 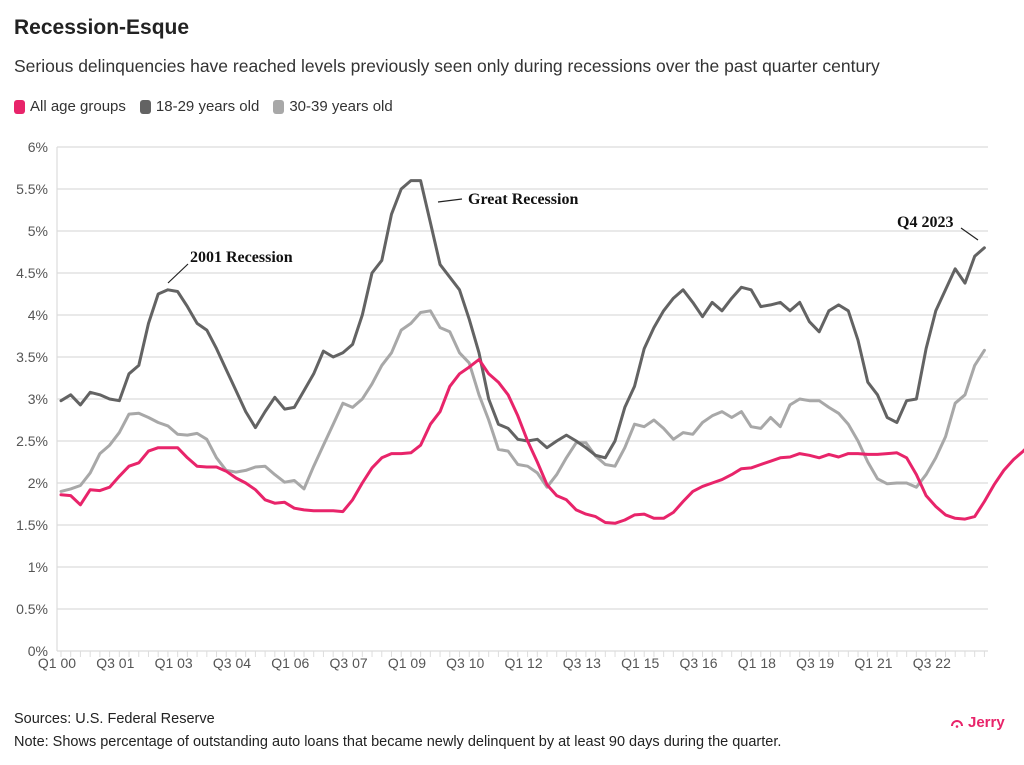 What do you see at coordinates (32, 357) in the screenshot?
I see `y-tick-label: 3.5%` at bounding box center [32, 357].